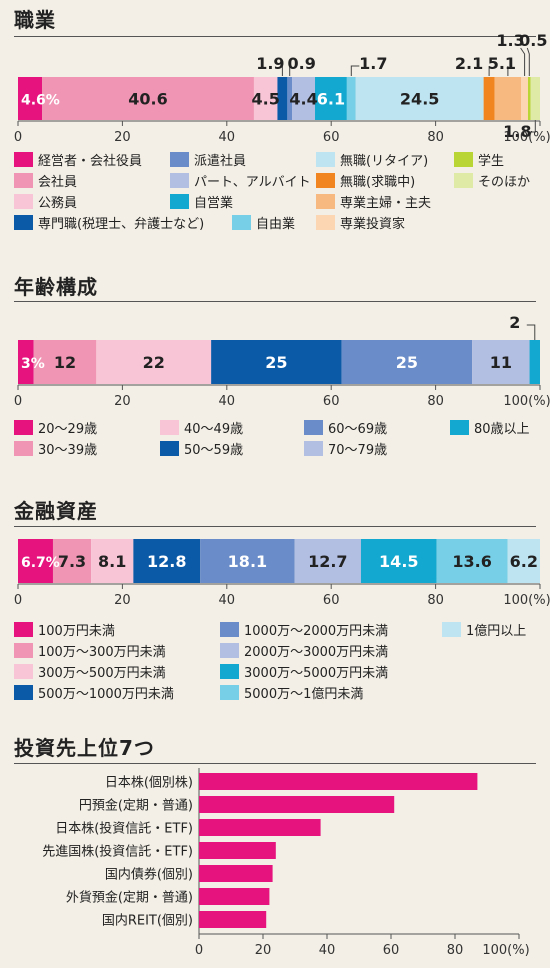  Describe the element at coordinates (18, 401) in the screenshot. I see `age-tick-label: 0` at that location.